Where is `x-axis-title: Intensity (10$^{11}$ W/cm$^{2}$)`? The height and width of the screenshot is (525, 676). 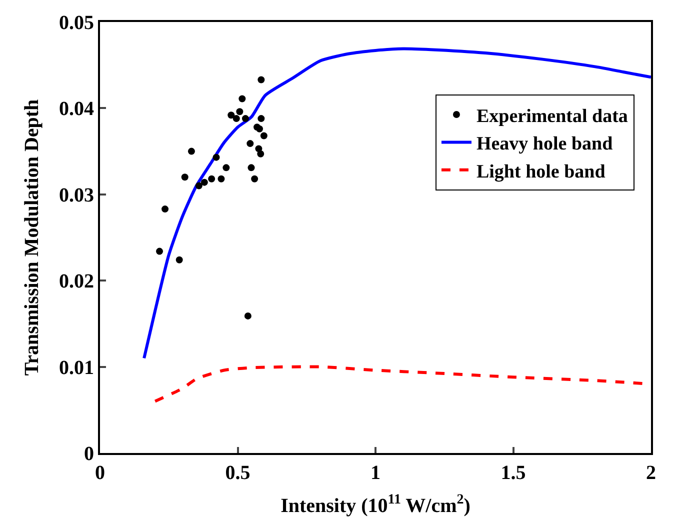
x-axis-title: Intensity (10$^{11}$ W/cm$^{2}$) is located at coordinates (375, 504).